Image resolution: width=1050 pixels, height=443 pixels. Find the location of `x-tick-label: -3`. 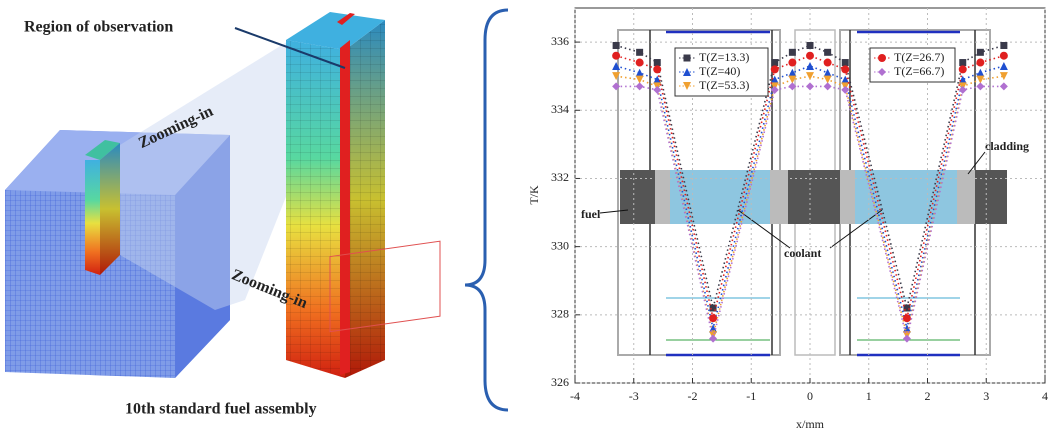

x-tick-label: -3 is located at coordinates (634, 396).